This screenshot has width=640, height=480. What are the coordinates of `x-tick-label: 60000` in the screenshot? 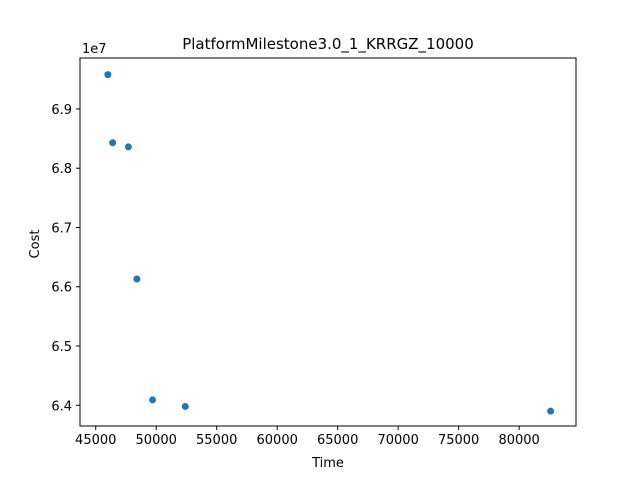 It's located at (277, 440).